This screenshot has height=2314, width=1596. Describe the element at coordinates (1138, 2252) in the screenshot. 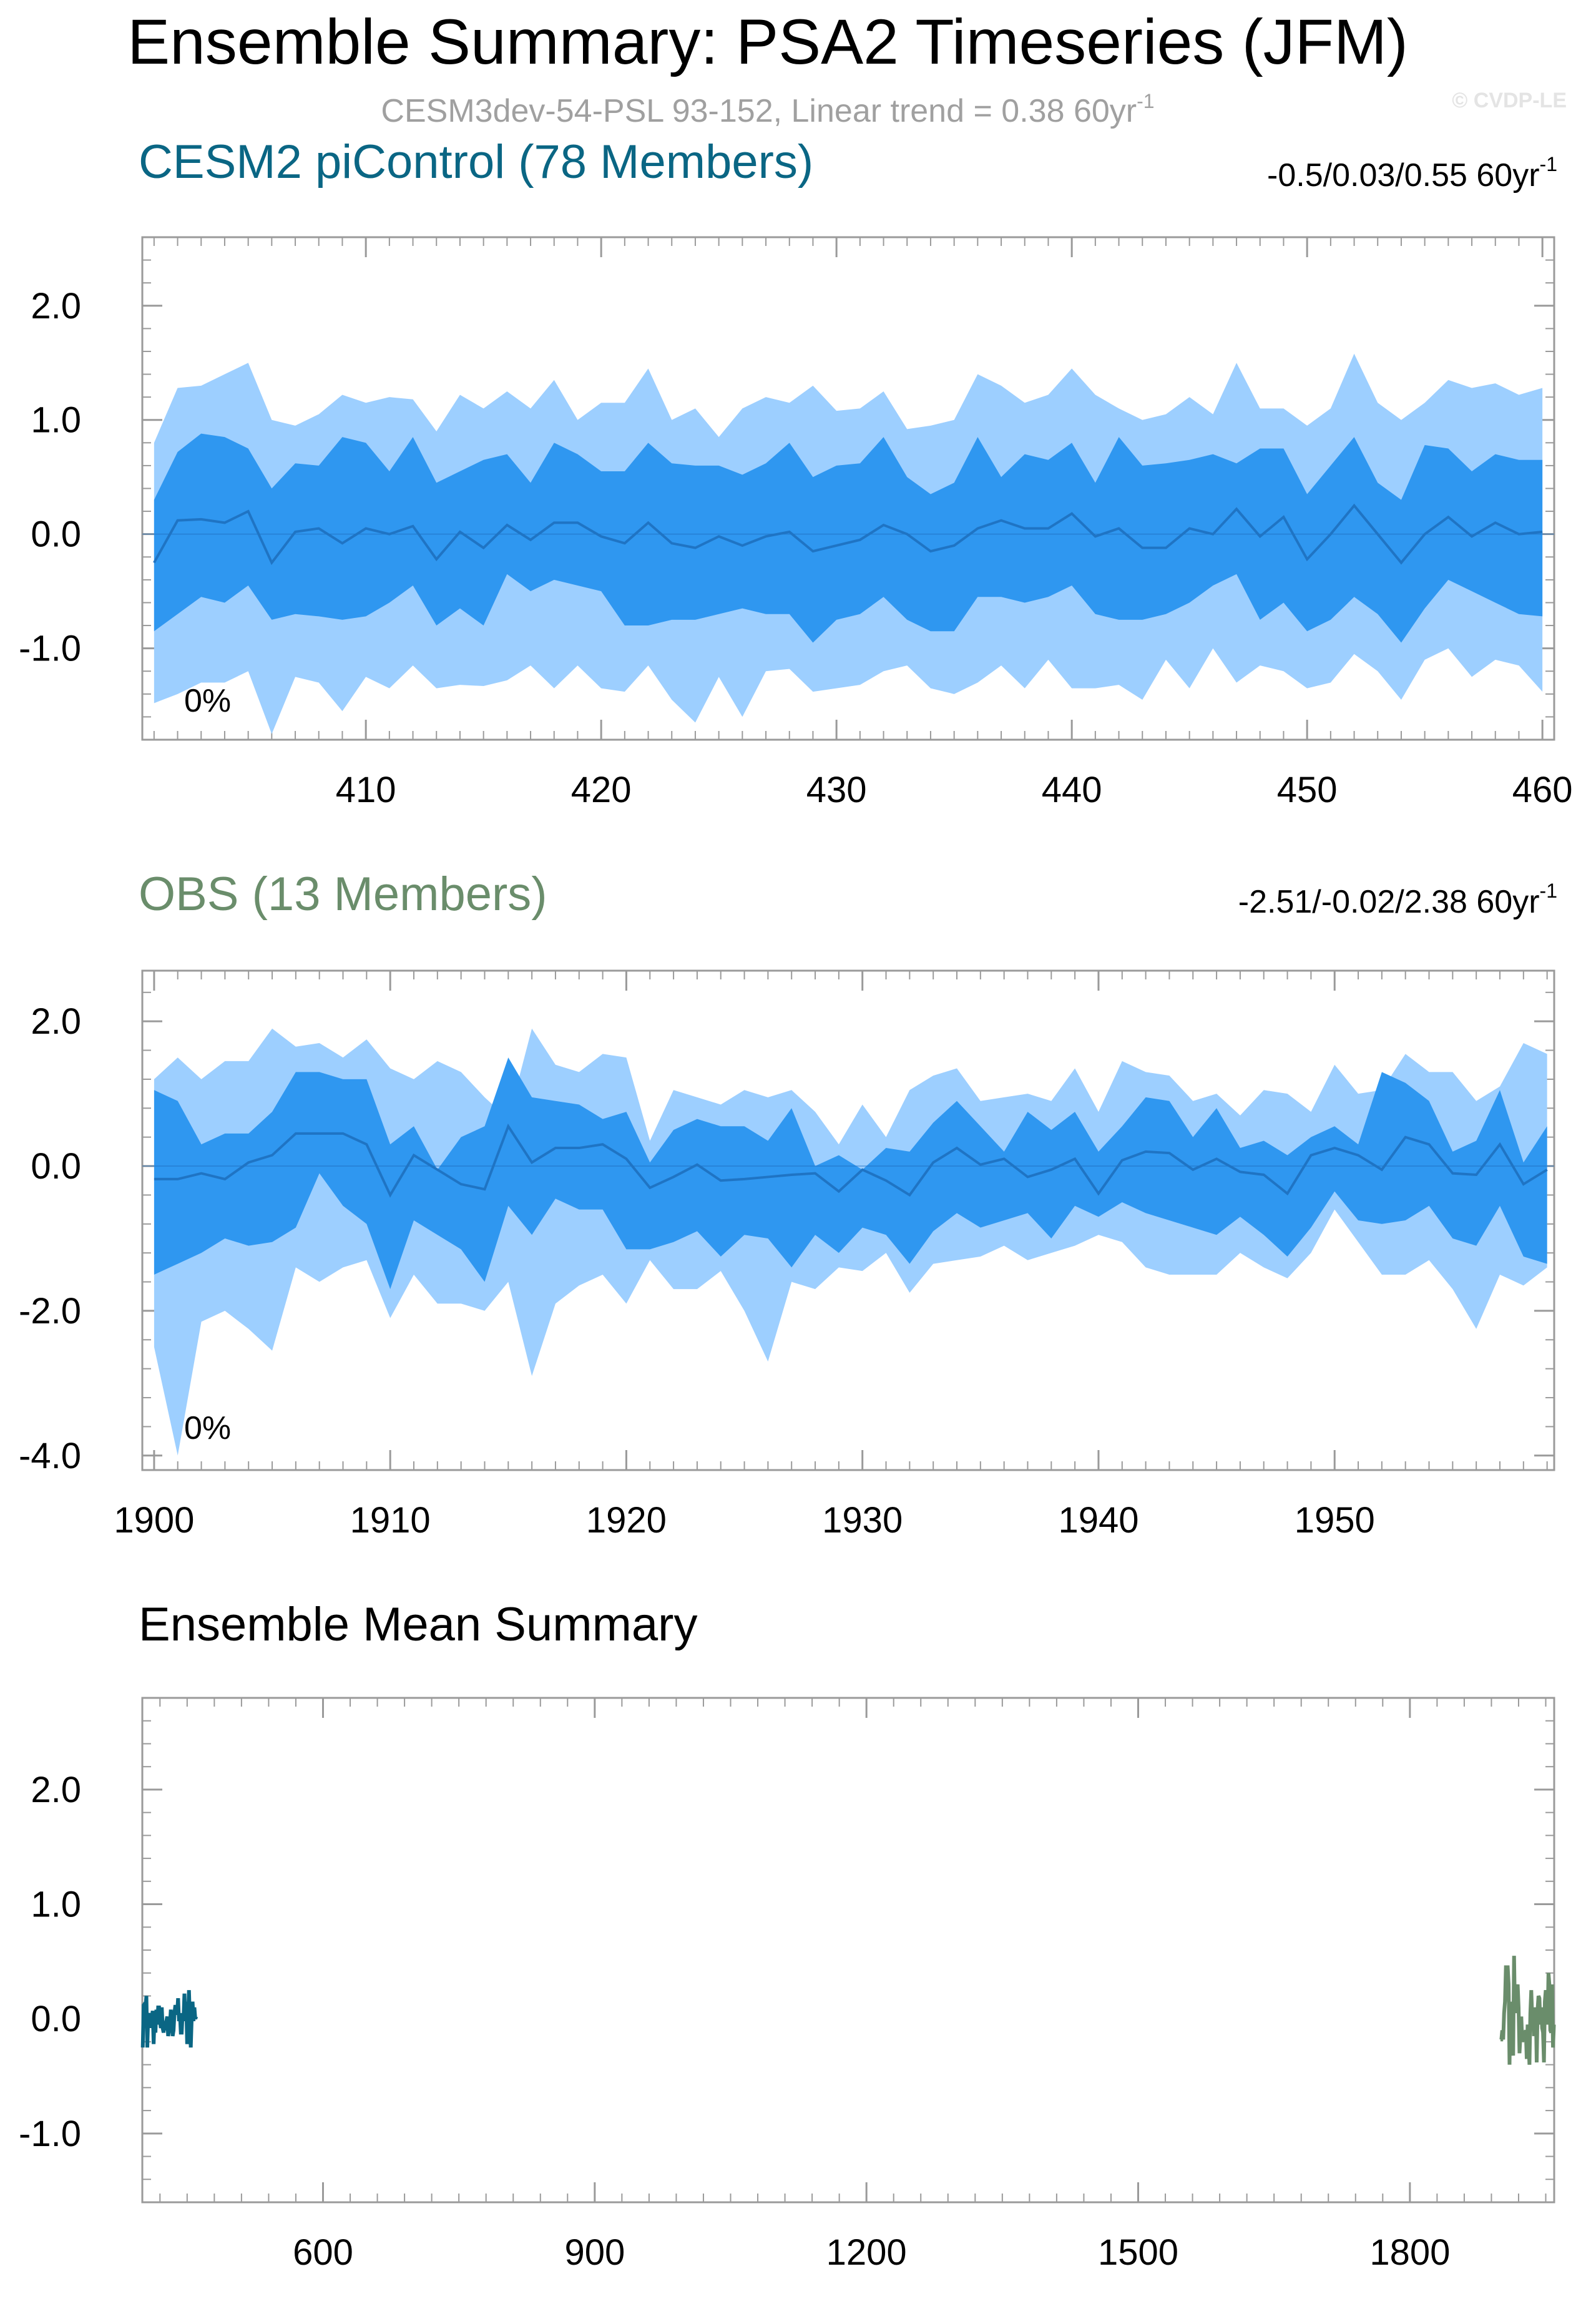

I see `x-tick-label: 1500` at that location.